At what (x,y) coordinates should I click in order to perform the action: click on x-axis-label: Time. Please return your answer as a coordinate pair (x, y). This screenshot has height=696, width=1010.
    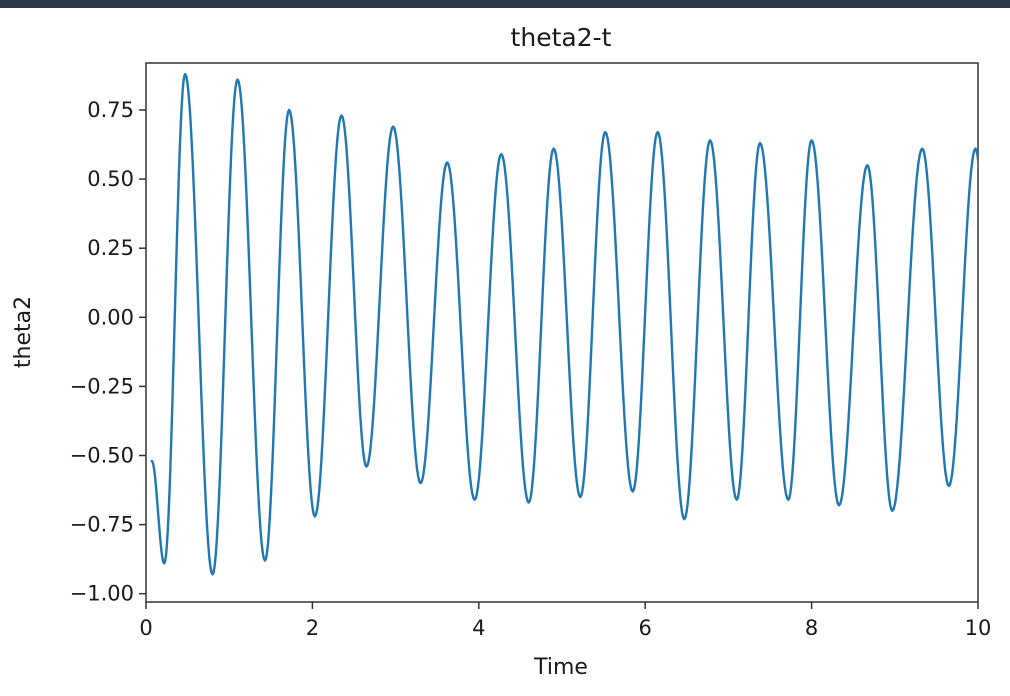
    Looking at the image, I should click on (560, 667).